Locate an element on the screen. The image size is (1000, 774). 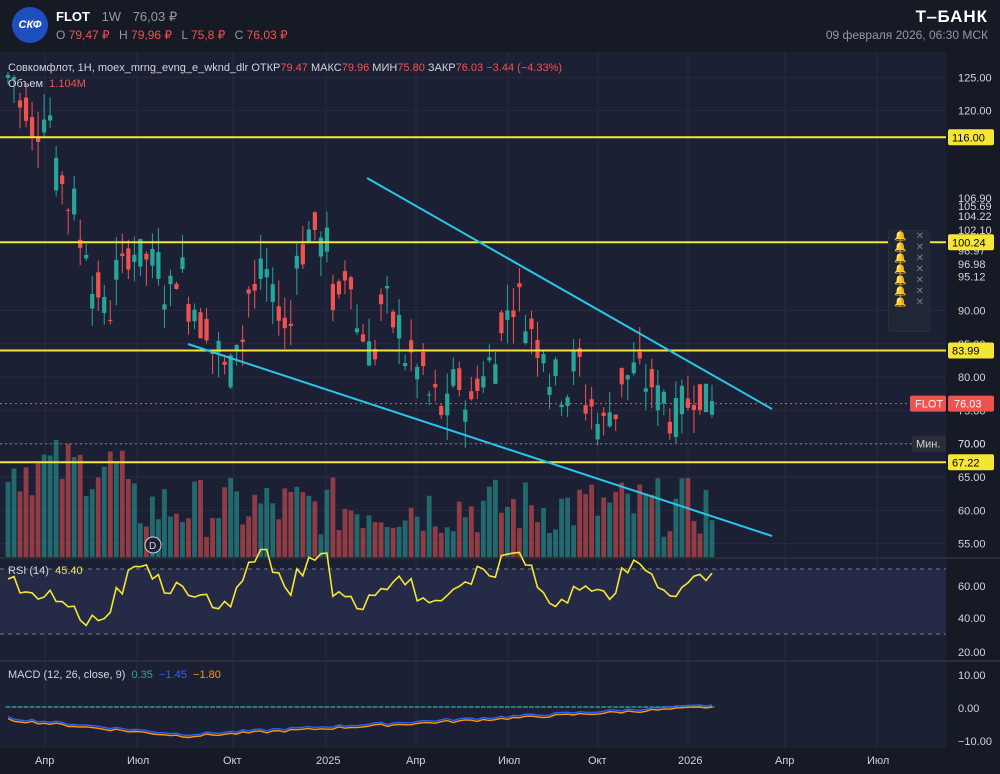
brand-logo: Т‒БАНК is located at coordinates (951, 16).